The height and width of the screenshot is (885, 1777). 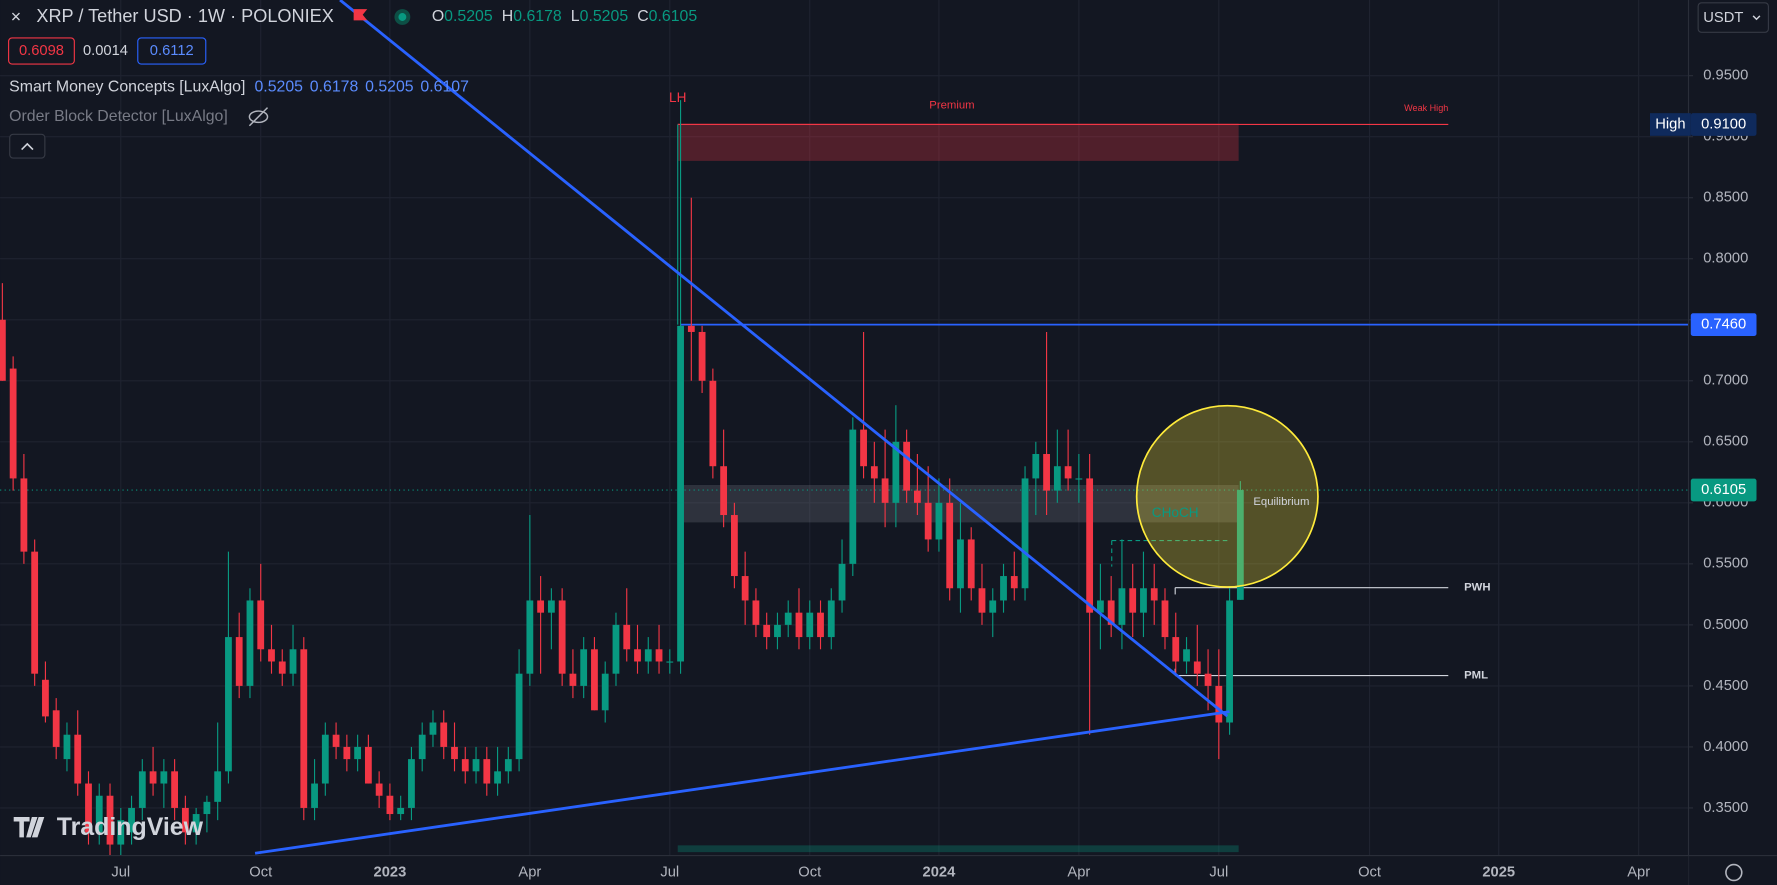 I want to click on equilibrium-zone, so click(x=958, y=503).